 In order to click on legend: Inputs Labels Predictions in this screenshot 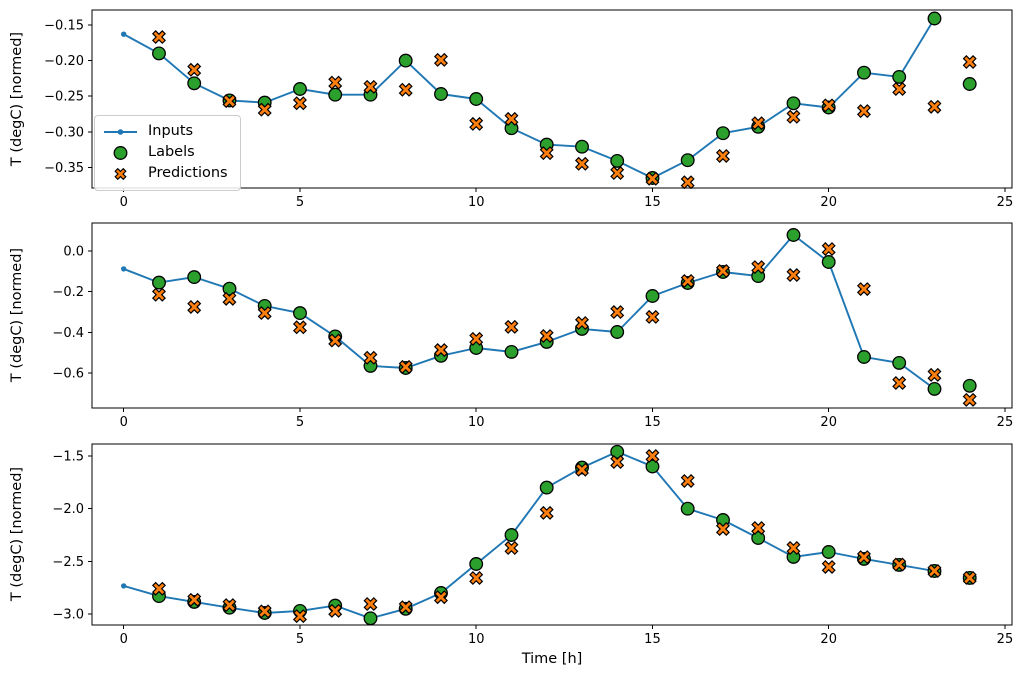, I will do `click(167, 153)`.